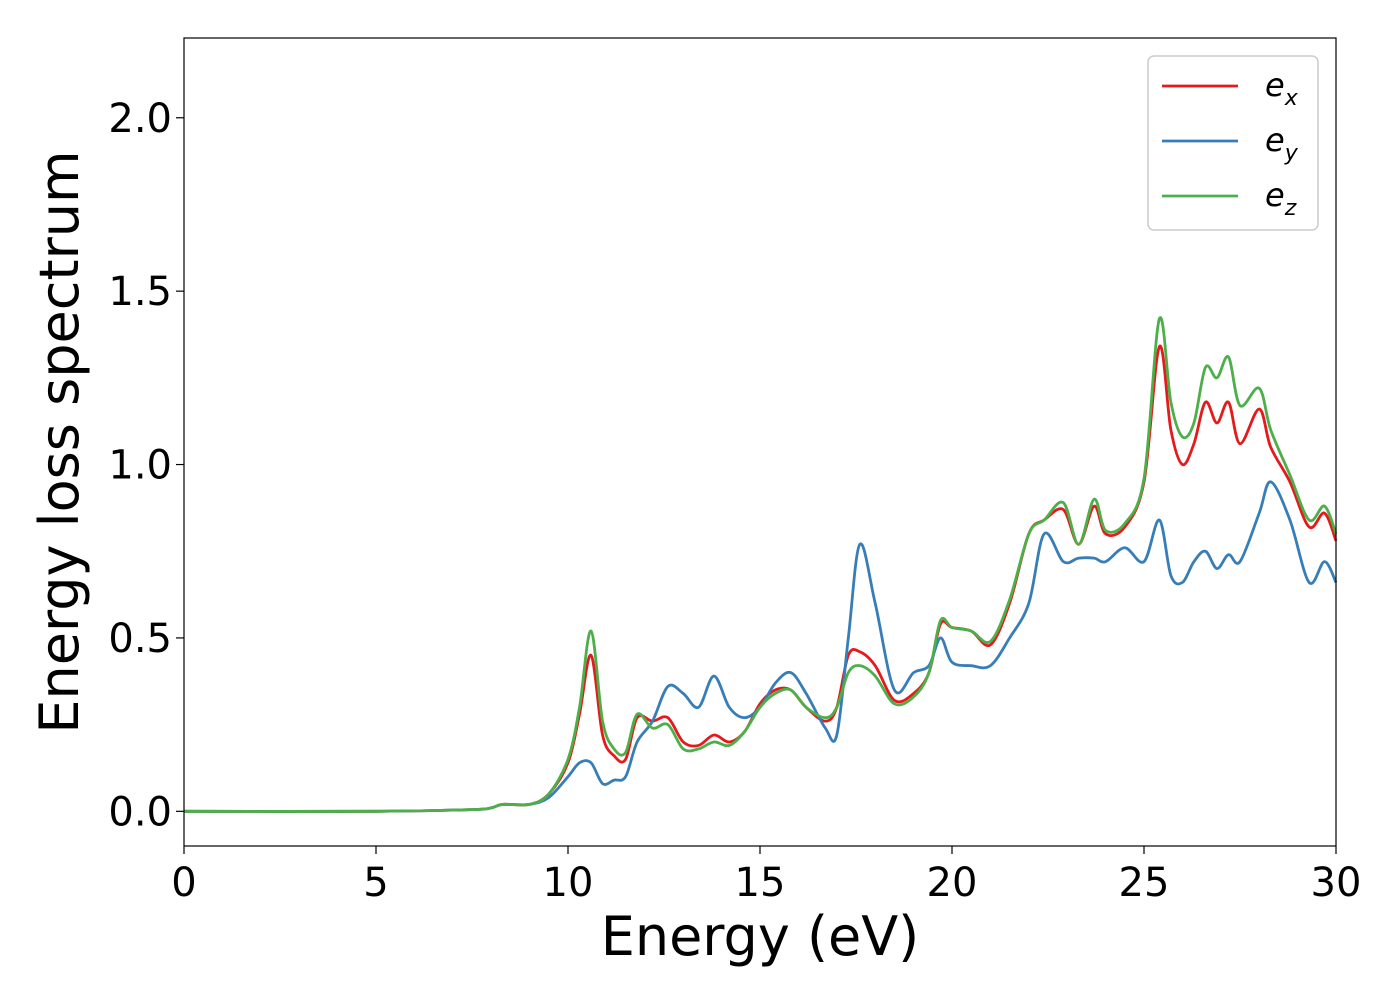 This screenshot has height=1000, width=1400. I want to click on legend-label-y: ey, so click(1282, 143).